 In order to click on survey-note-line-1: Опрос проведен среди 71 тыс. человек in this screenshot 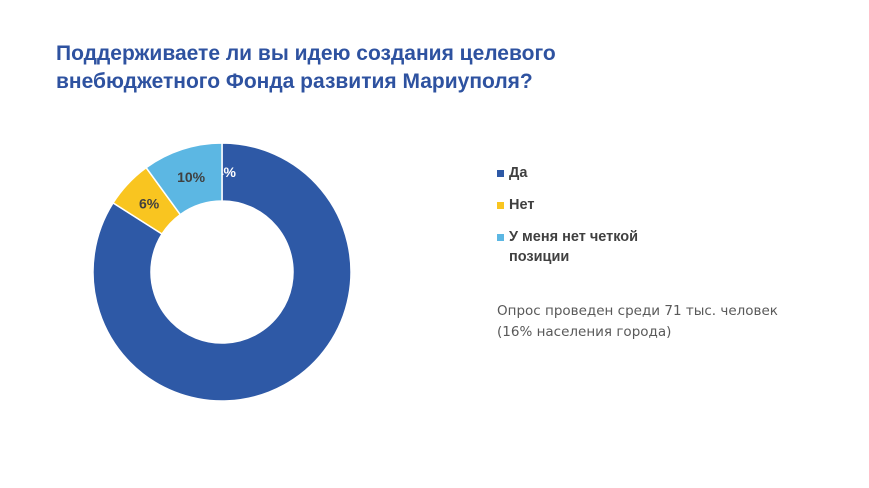, I will do `click(637, 311)`.